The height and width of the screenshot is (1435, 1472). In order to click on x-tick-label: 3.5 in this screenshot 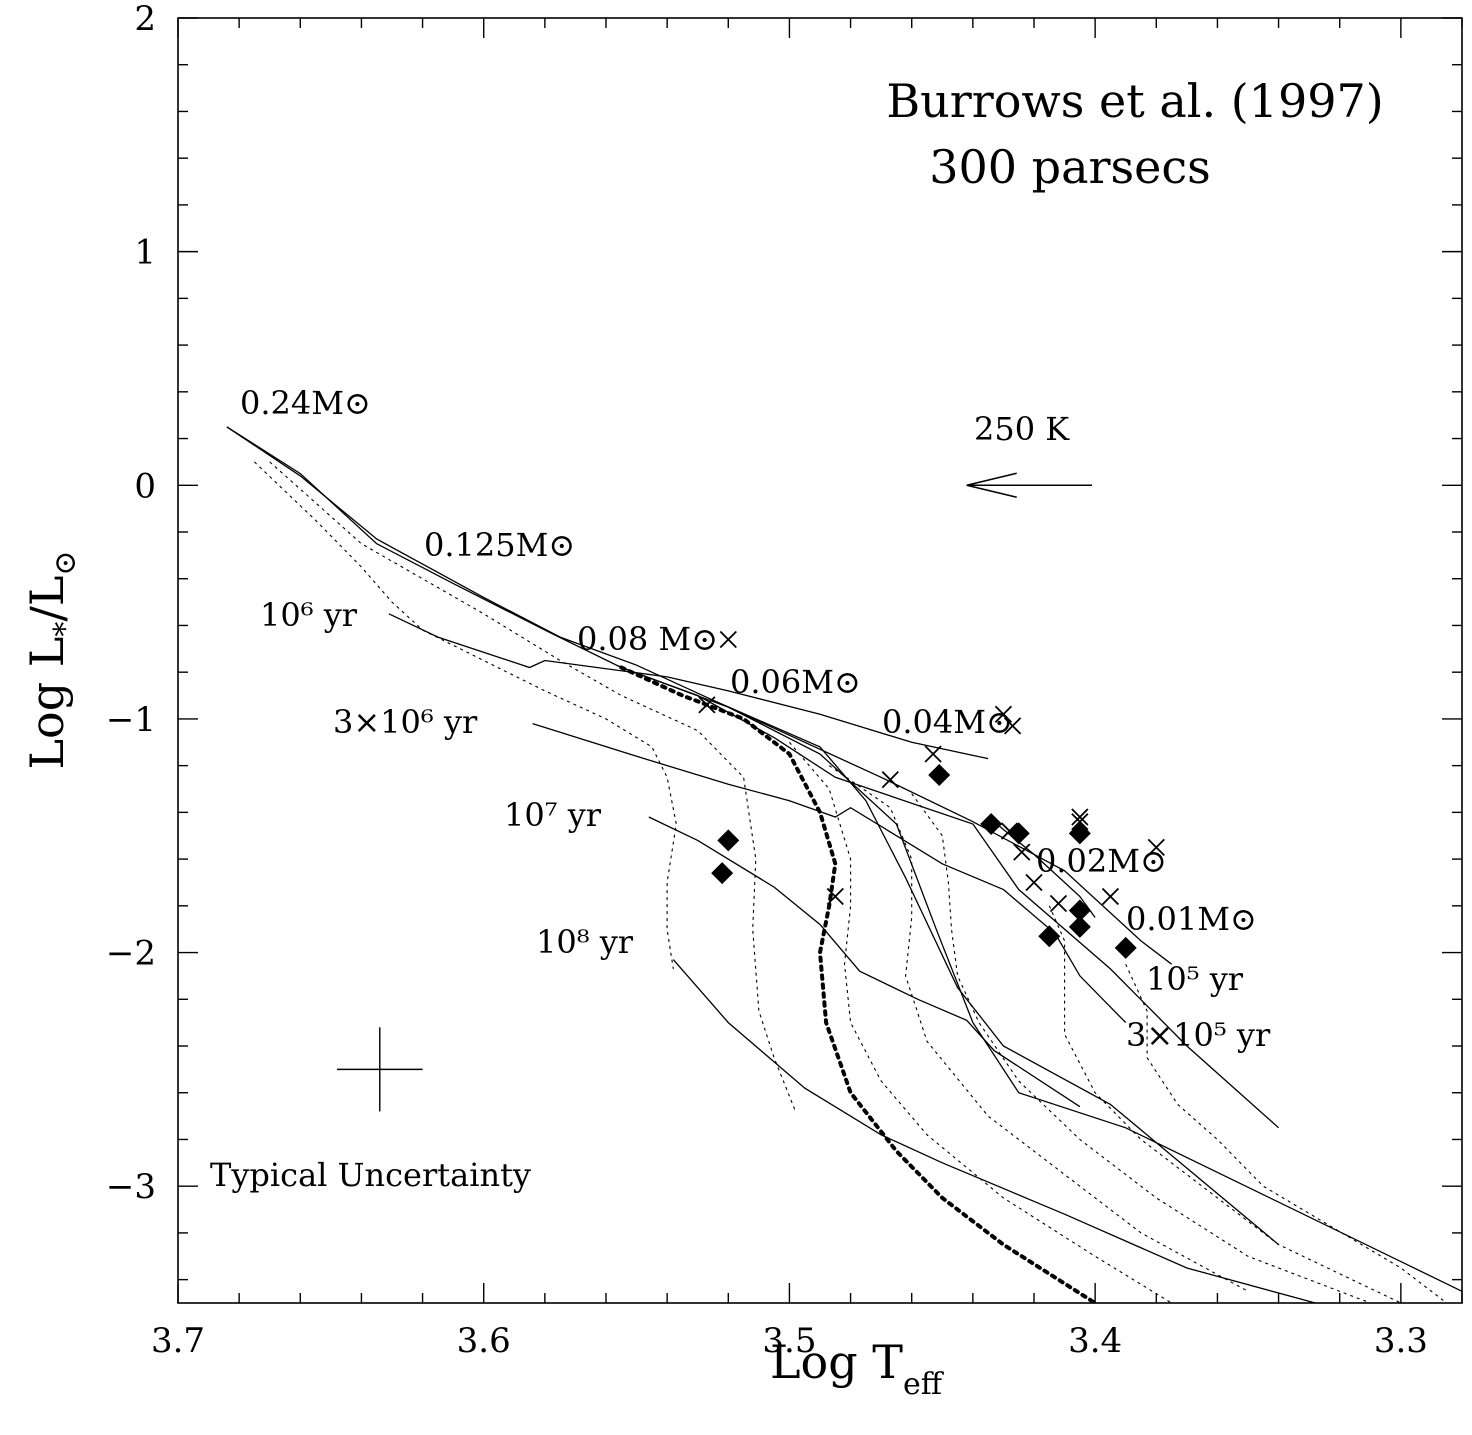, I will do `click(789, 1341)`.